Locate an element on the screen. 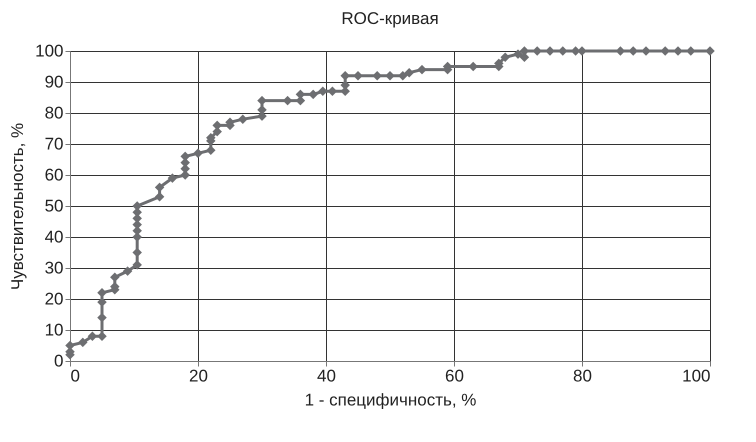 Image resolution: width=756 pixels, height=442 pixels. y-tick-label: 0 is located at coordinates (59, 361).